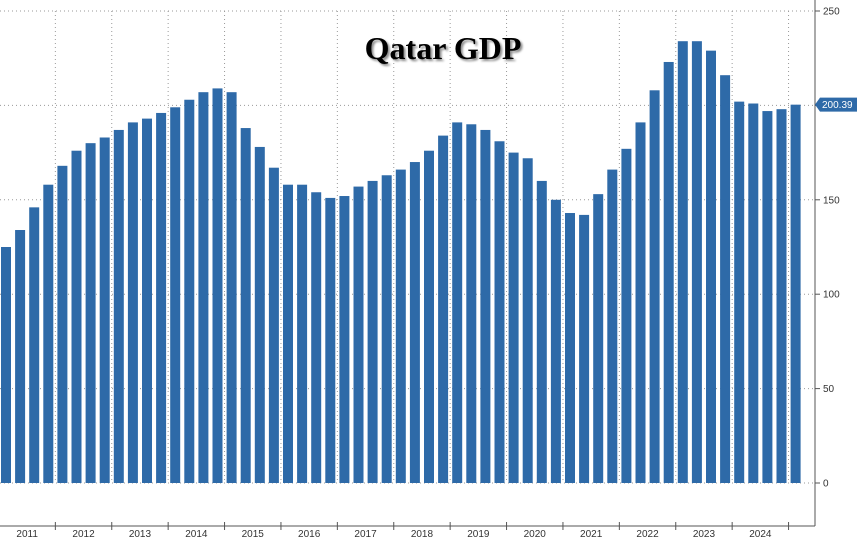  What do you see at coordinates (826, 484) in the screenshot?
I see `y-tick-label: 0` at bounding box center [826, 484].